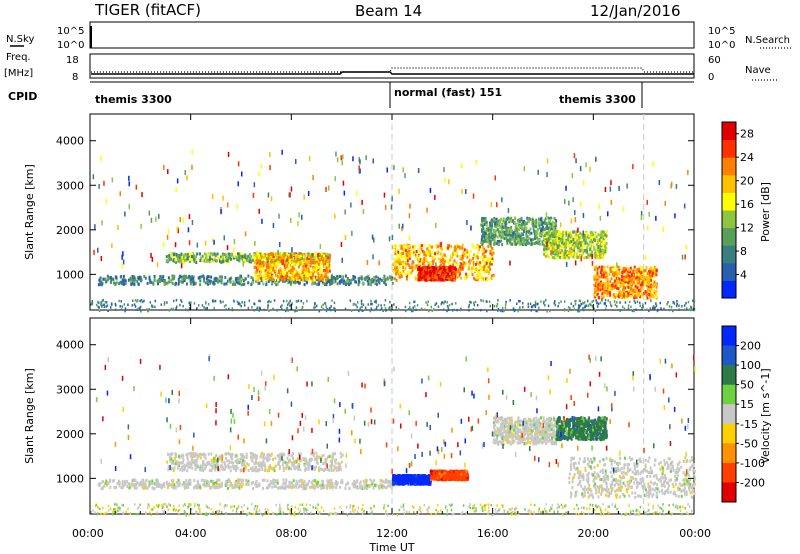 The image size is (800, 554). I want to click on power-colorbar-tick-label: 20, so click(747, 181).